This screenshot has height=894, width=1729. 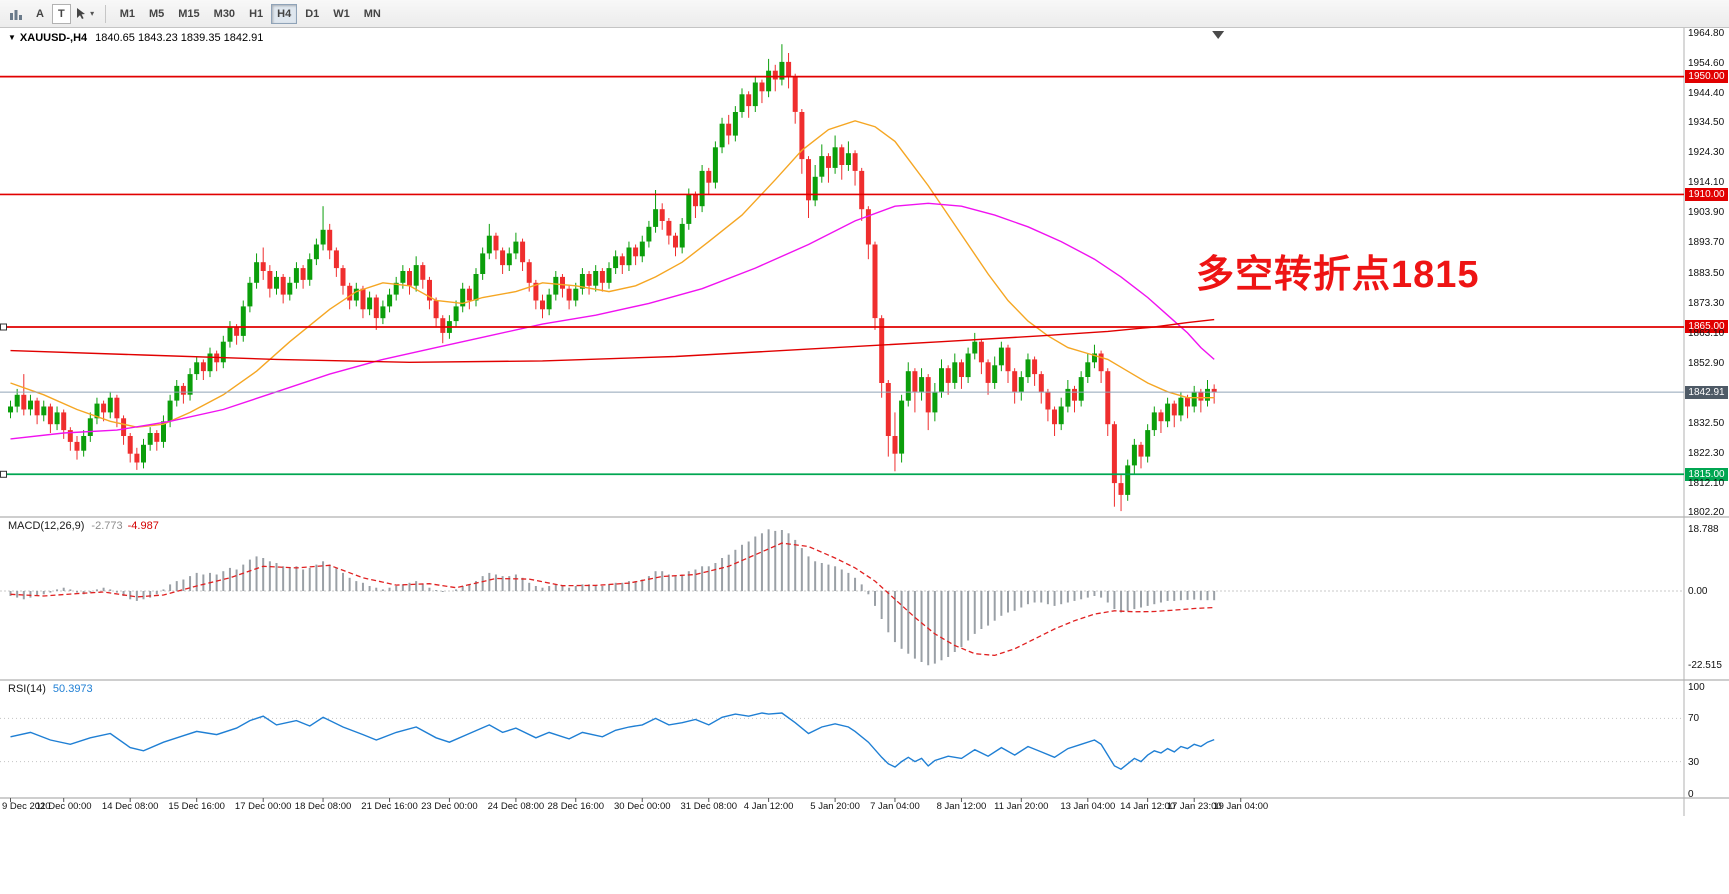 I want to click on tab-timeframe-h1: H1, so click(x=256, y=14).